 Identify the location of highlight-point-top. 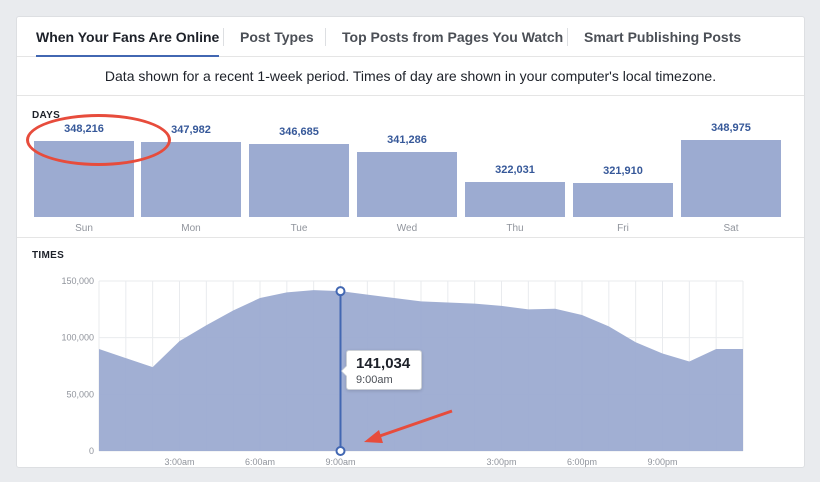
(340, 291).